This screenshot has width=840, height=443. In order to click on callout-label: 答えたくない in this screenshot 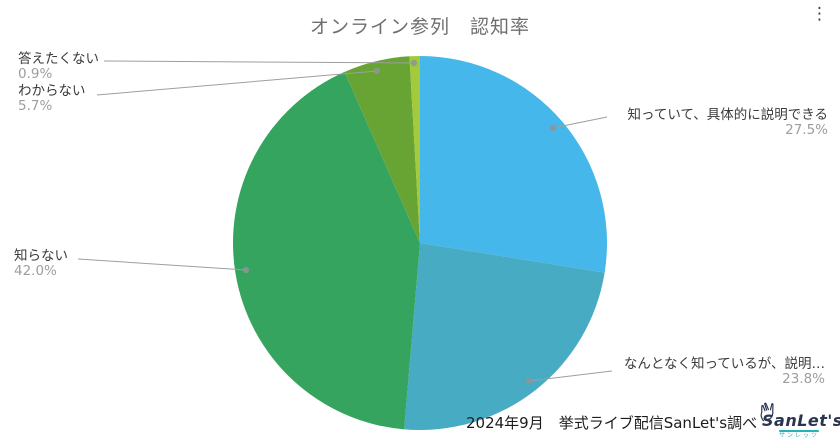, I will do `click(58, 59)`.